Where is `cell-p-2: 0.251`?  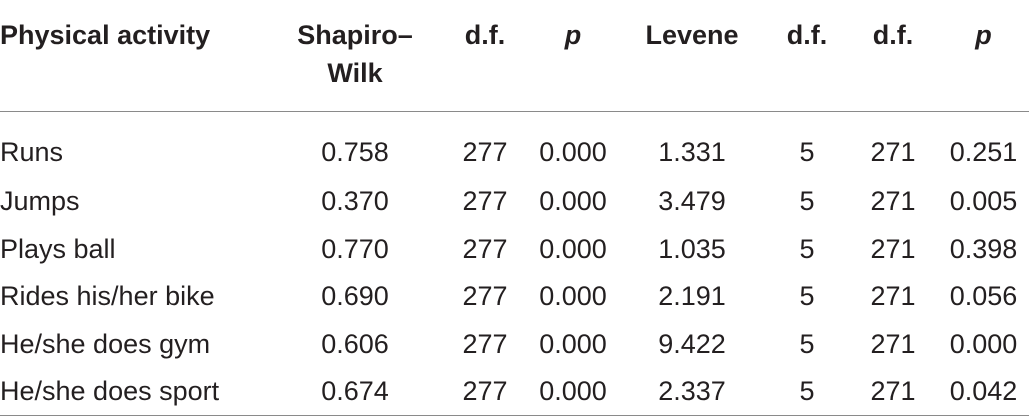 cell-p-2: 0.251 is located at coordinates (983, 152).